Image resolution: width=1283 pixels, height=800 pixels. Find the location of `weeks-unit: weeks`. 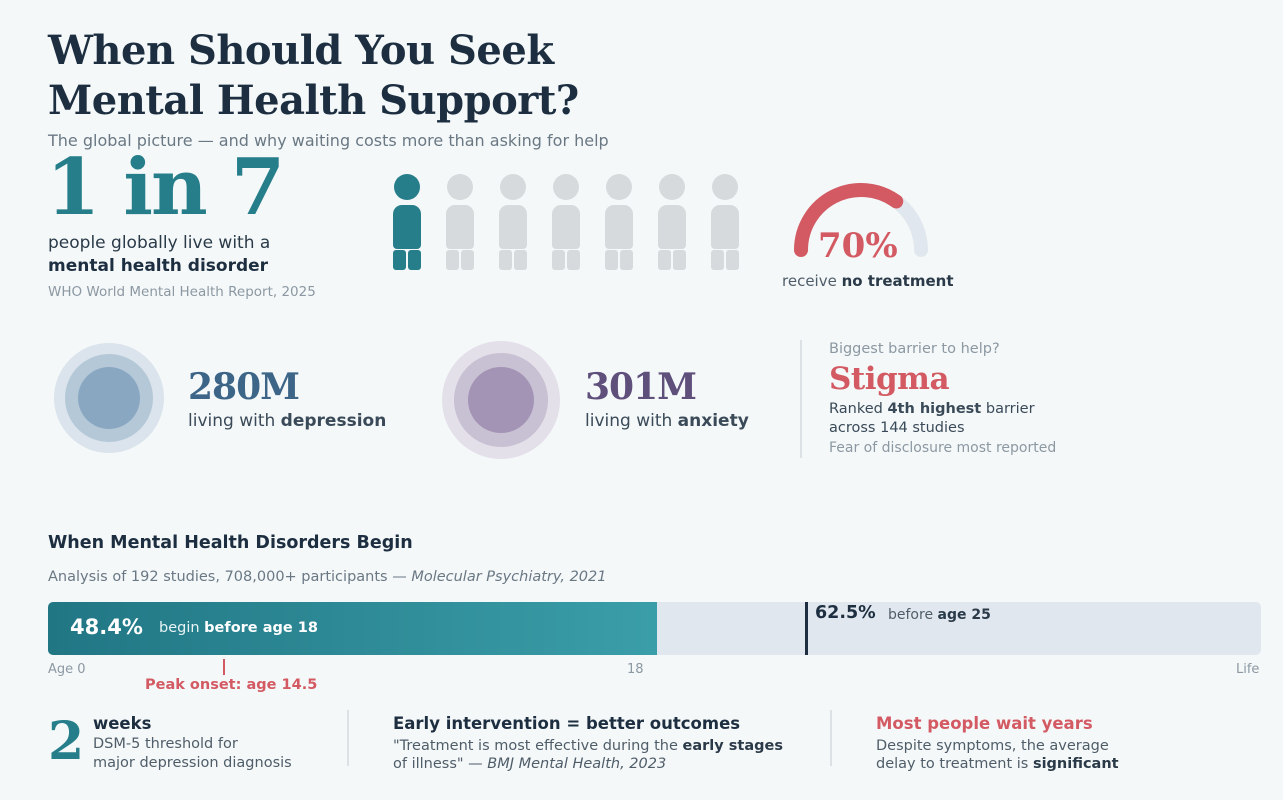

weeks-unit: weeks is located at coordinates (122, 723).